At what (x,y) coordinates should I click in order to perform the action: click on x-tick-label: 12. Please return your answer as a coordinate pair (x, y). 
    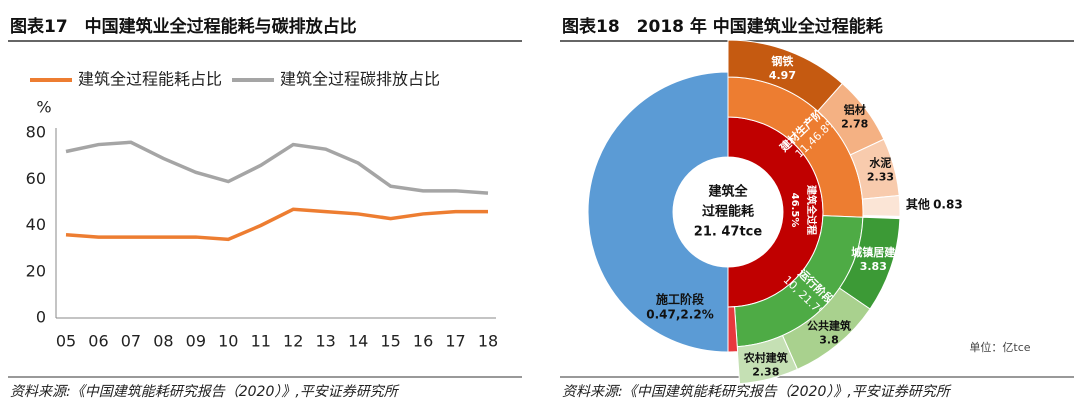
    Looking at the image, I should click on (293, 341).